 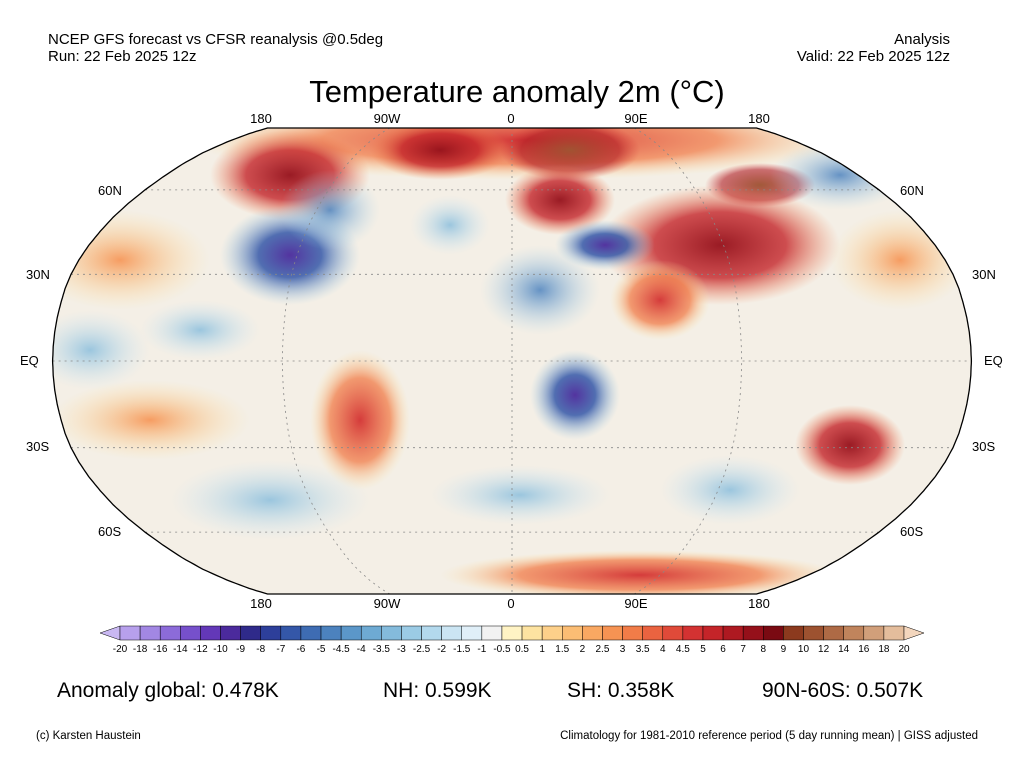 I want to click on colorbar-tick-label: -0.5, so click(x=502, y=649).